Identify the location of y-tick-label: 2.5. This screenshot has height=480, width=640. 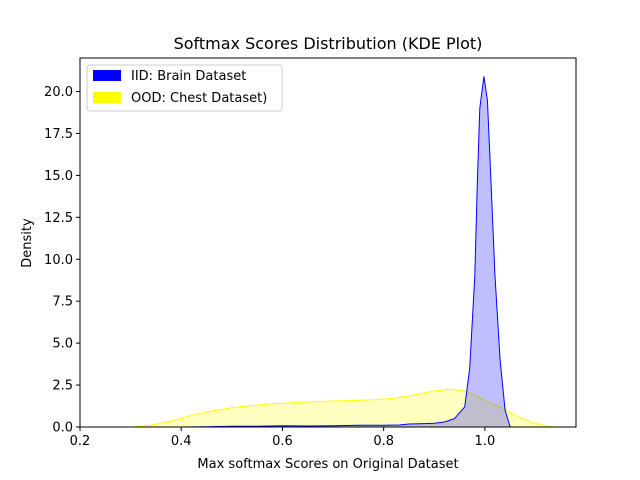
(62, 386).